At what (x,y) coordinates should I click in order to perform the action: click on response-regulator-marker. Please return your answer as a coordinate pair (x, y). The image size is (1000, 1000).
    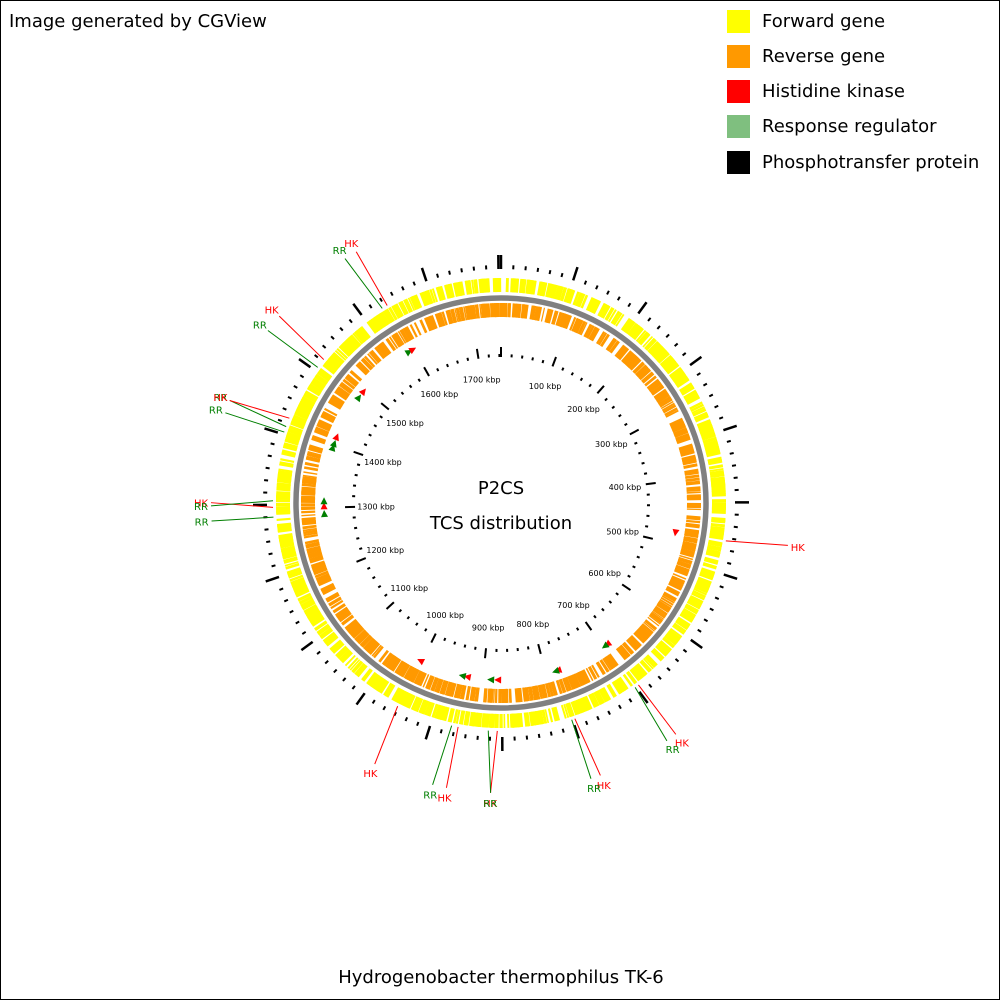
    Looking at the image, I should click on (358, 398).